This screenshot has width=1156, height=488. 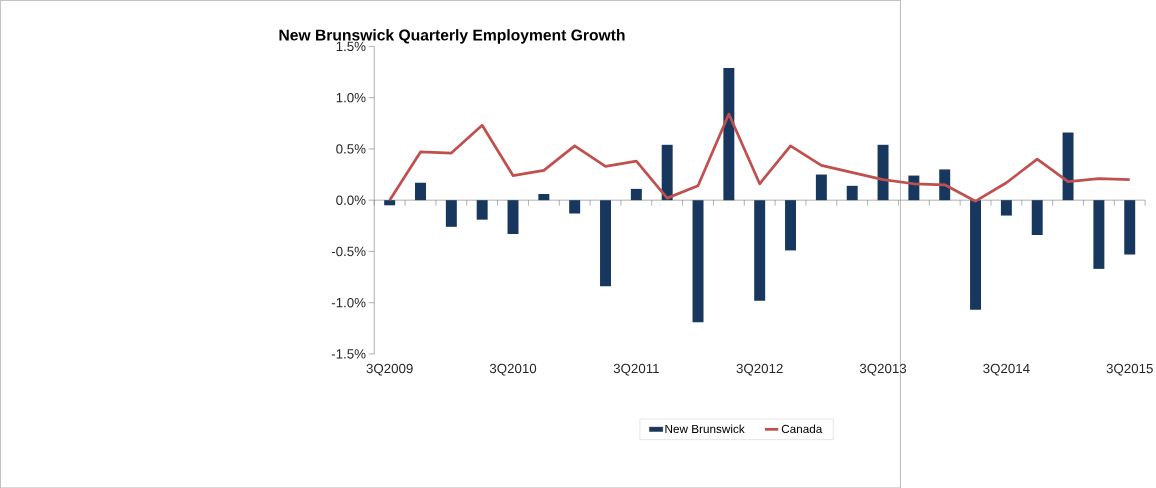 What do you see at coordinates (636, 369) in the screenshot?
I see `x-tick-label: 3Q2011` at bounding box center [636, 369].